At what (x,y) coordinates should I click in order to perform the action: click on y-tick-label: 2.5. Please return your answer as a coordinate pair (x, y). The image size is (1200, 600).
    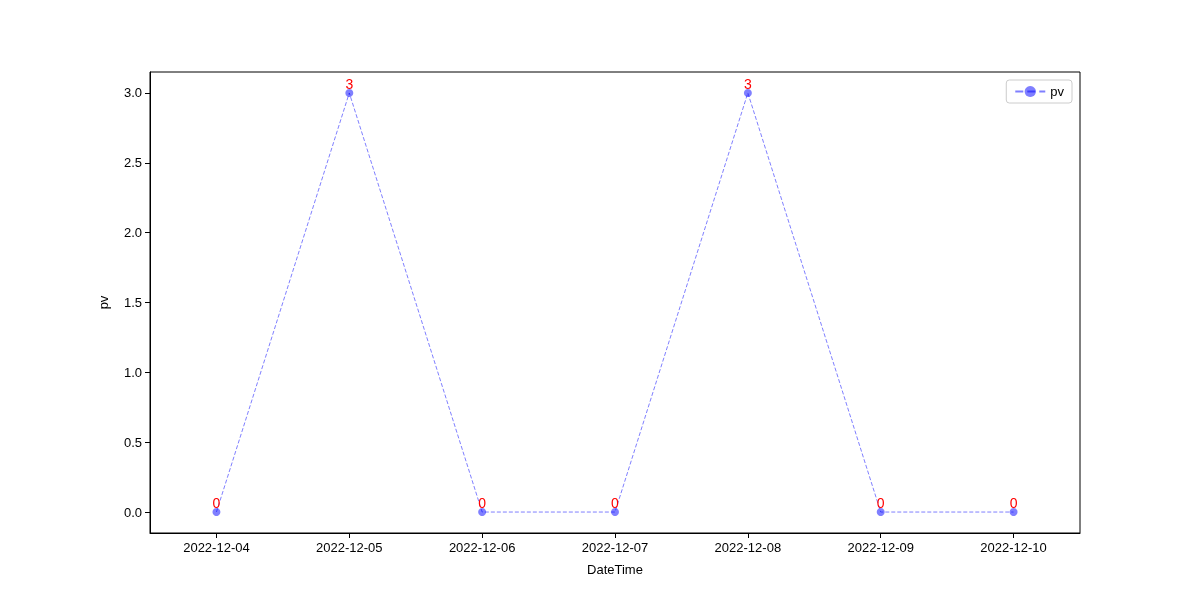
    Looking at the image, I should click on (132, 163).